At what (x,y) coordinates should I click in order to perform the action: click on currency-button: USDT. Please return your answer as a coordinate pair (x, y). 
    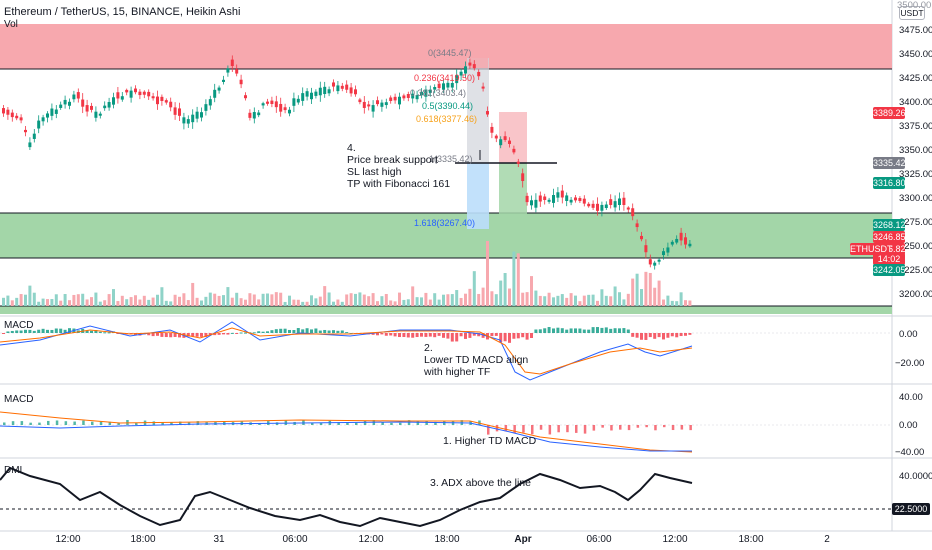
    Looking at the image, I should click on (912, 13).